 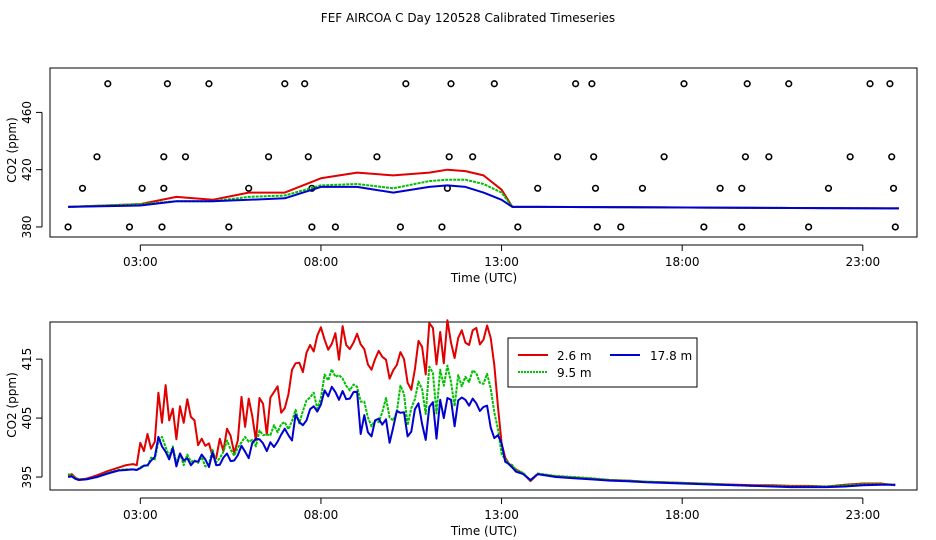 I want to click on top-x-tick-label: 08:00, so click(x=321, y=262).